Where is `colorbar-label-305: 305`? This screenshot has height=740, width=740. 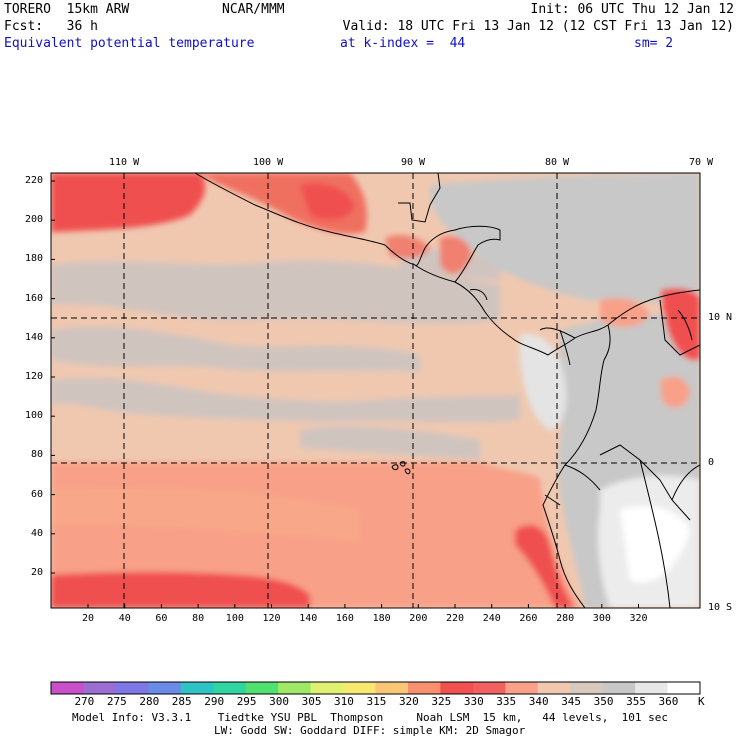 colorbar-label-305: 305 is located at coordinates (311, 701).